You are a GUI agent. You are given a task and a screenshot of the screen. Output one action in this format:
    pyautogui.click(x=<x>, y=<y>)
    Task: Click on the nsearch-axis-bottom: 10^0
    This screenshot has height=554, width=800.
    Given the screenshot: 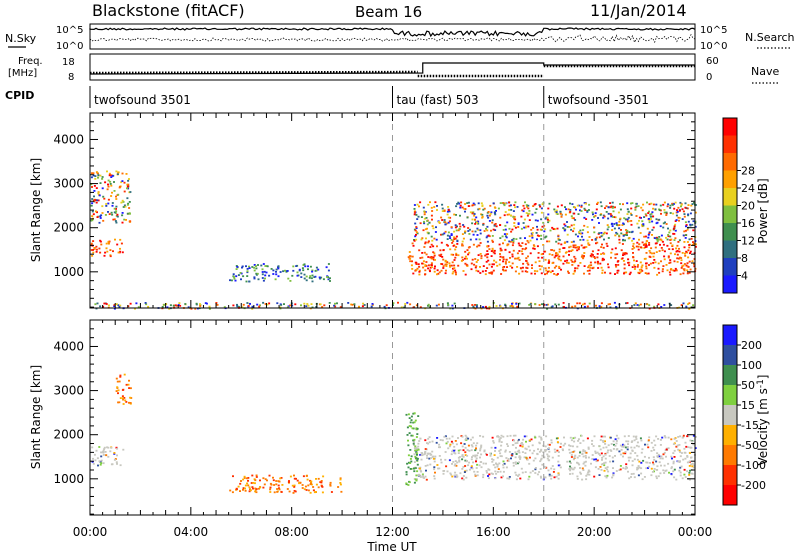 What is the action you would take?
    pyautogui.click(x=713, y=46)
    